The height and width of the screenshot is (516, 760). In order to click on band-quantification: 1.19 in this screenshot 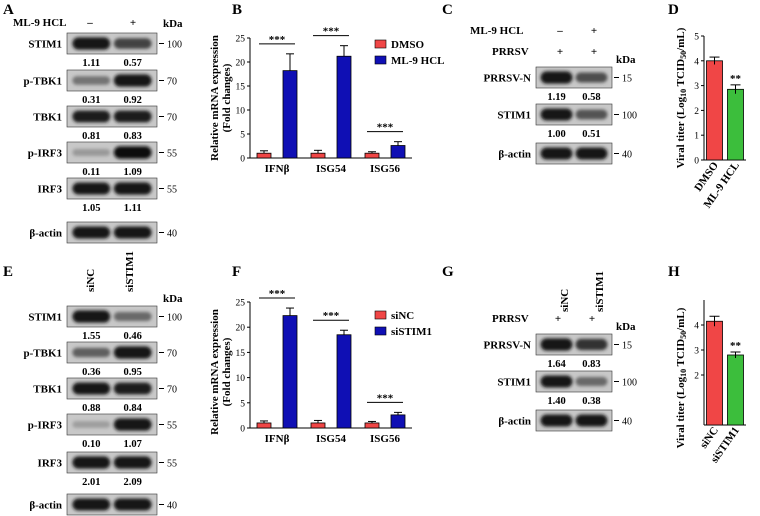, I will do `click(556, 97)`.